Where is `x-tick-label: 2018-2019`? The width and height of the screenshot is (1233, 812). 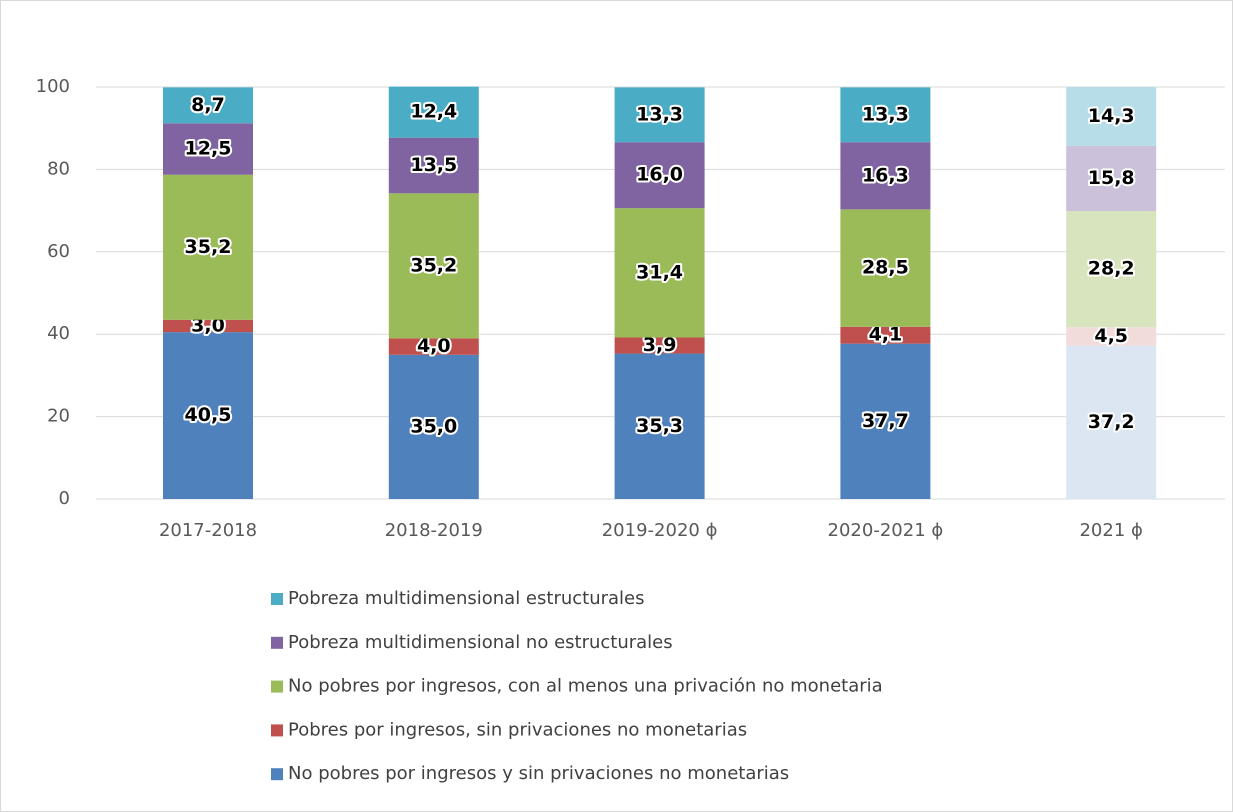 x-tick-label: 2018-2019 is located at coordinates (434, 530).